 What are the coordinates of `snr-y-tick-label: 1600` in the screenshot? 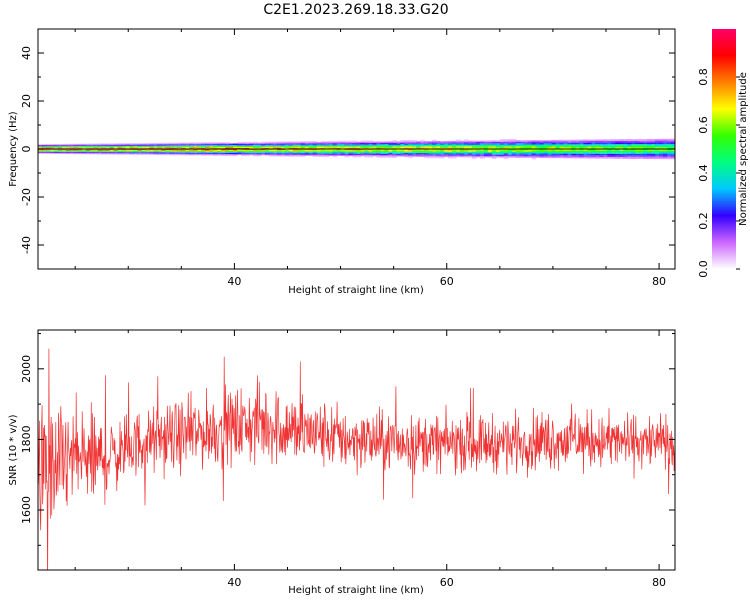 It's located at (26, 510).